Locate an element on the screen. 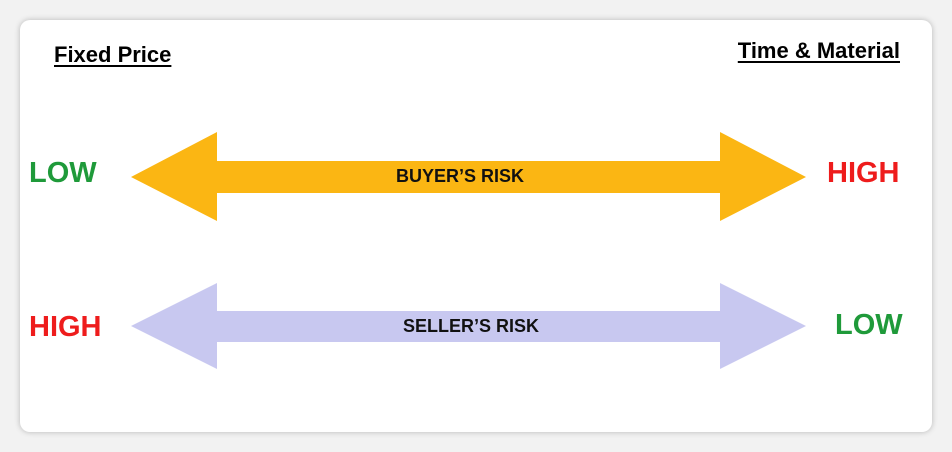 The image size is (952, 452). fixed-price-heading: Fixed Price is located at coordinates (113, 54).